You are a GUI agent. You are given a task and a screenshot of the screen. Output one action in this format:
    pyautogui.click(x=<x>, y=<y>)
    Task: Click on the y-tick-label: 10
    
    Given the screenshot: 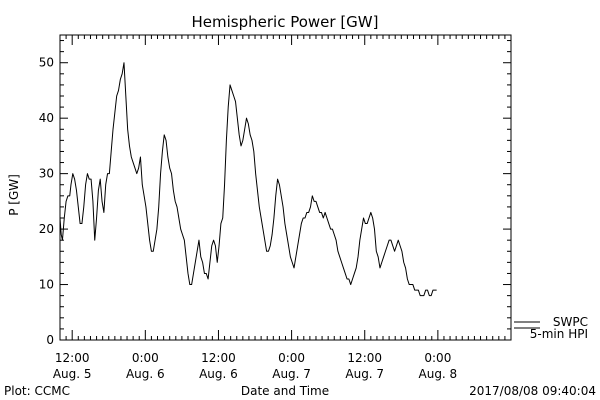 What is the action you would take?
    pyautogui.click(x=46, y=285)
    